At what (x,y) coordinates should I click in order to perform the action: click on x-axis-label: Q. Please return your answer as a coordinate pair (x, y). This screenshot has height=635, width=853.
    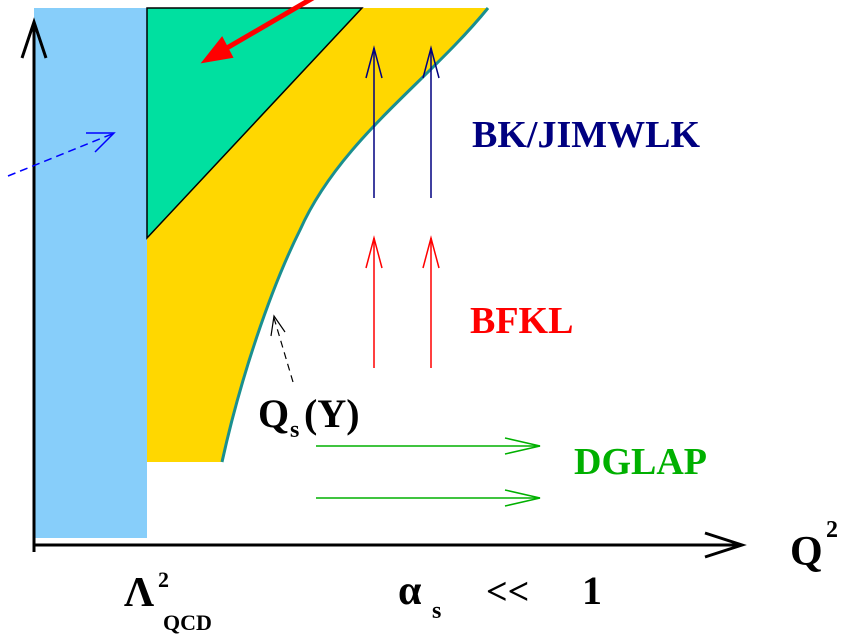
    Looking at the image, I should click on (806, 552).